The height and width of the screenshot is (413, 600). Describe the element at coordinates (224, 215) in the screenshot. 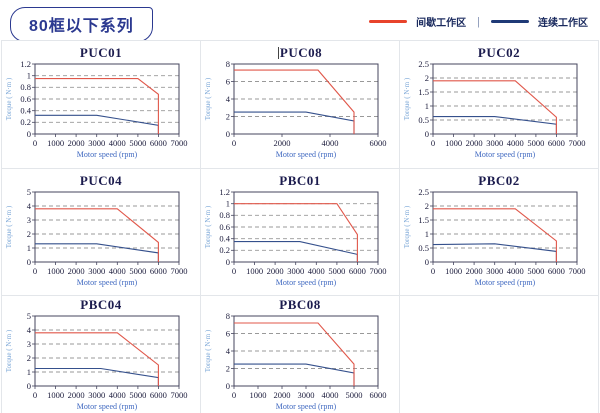

I see `svg-text: 0.8` at that location.